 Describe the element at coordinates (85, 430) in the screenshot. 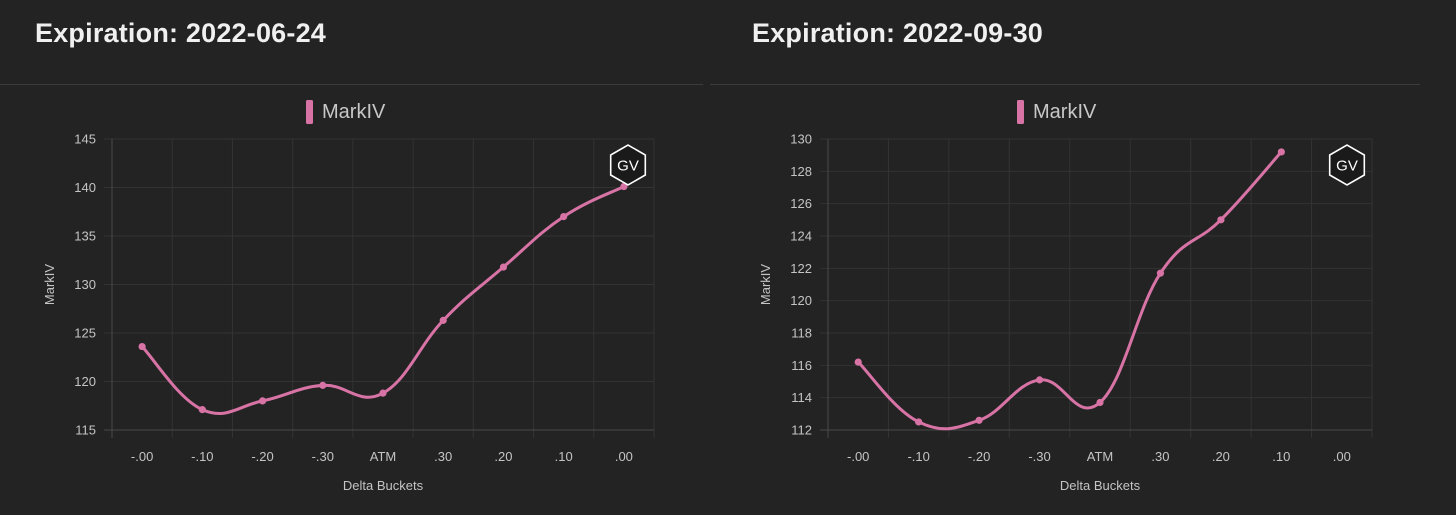

I see `y-tick-label: 115` at that location.